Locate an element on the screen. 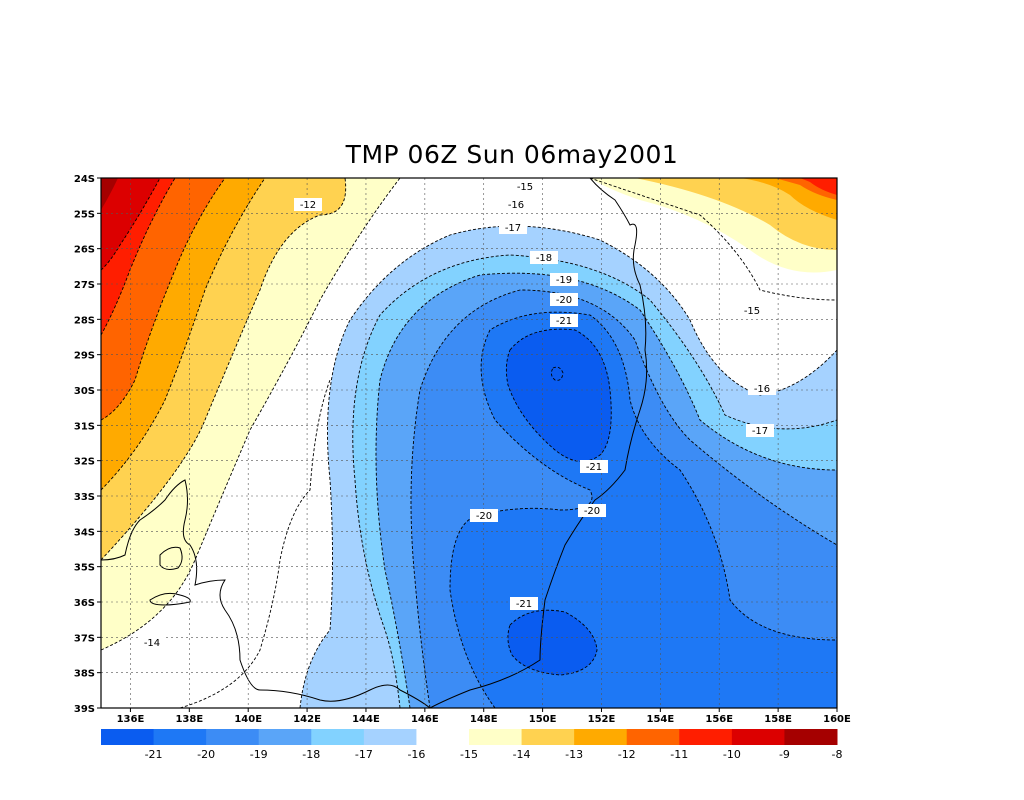  contour-label: -18 is located at coordinates (544, 257).